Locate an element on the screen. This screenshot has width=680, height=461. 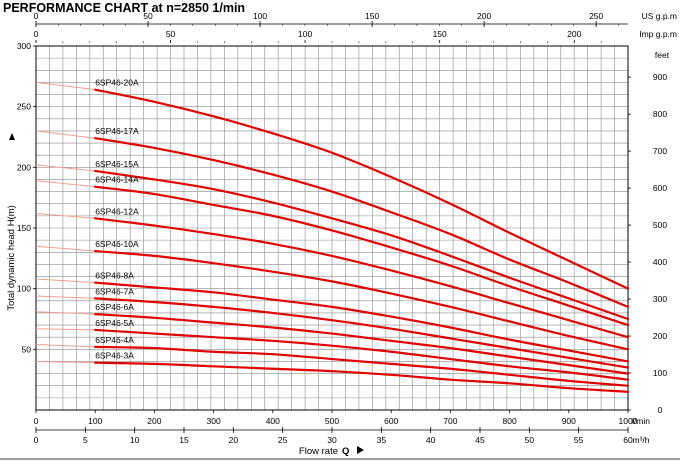
m3h-tick-label: 45 is located at coordinates (480, 440).